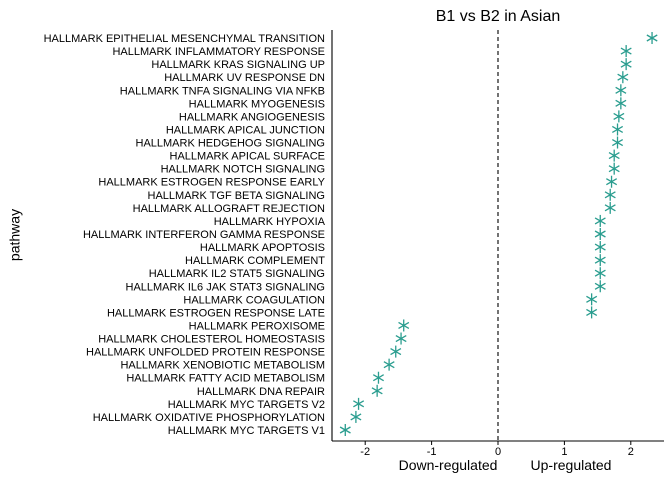  Describe the element at coordinates (243, 170) in the screenshot. I see `category-label: HALLMARK NOTCH SIGNALING` at that location.